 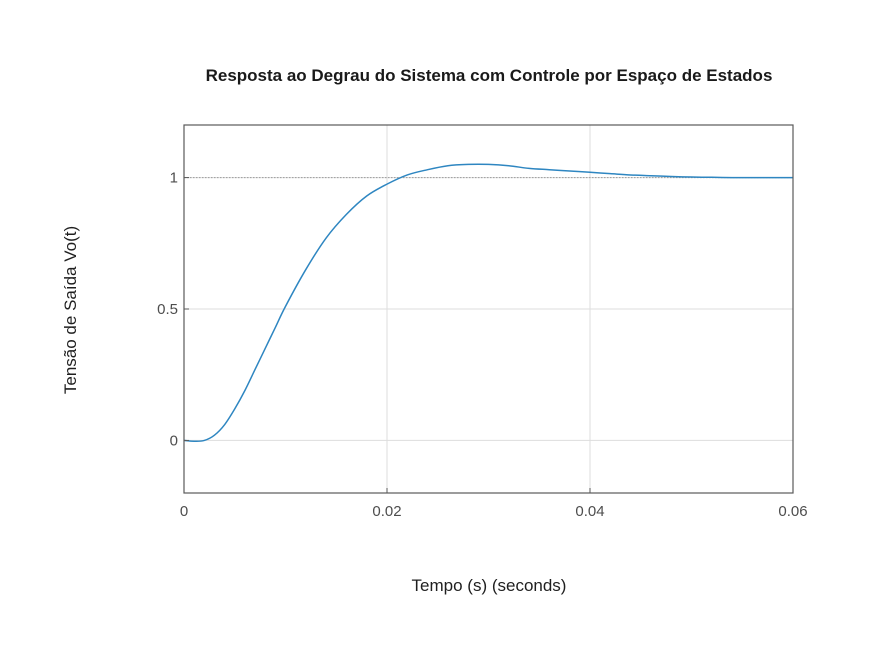 What do you see at coordinates (174, 440) in the screenshot?
I see `y-tick-label-0: 0` at bounding box center [174, 440].